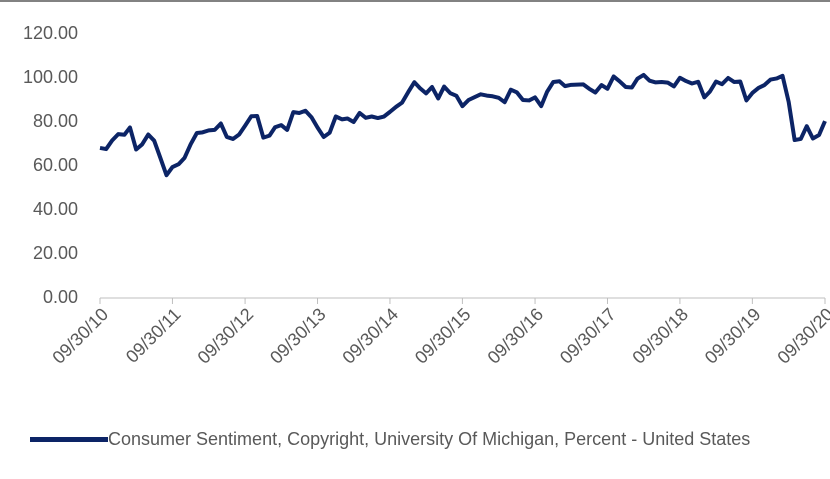  What do you see at coordinates (153, 335) in the screenshot?
I see `x-tick-label: 09/30/11` at bounding box center [153, 335].